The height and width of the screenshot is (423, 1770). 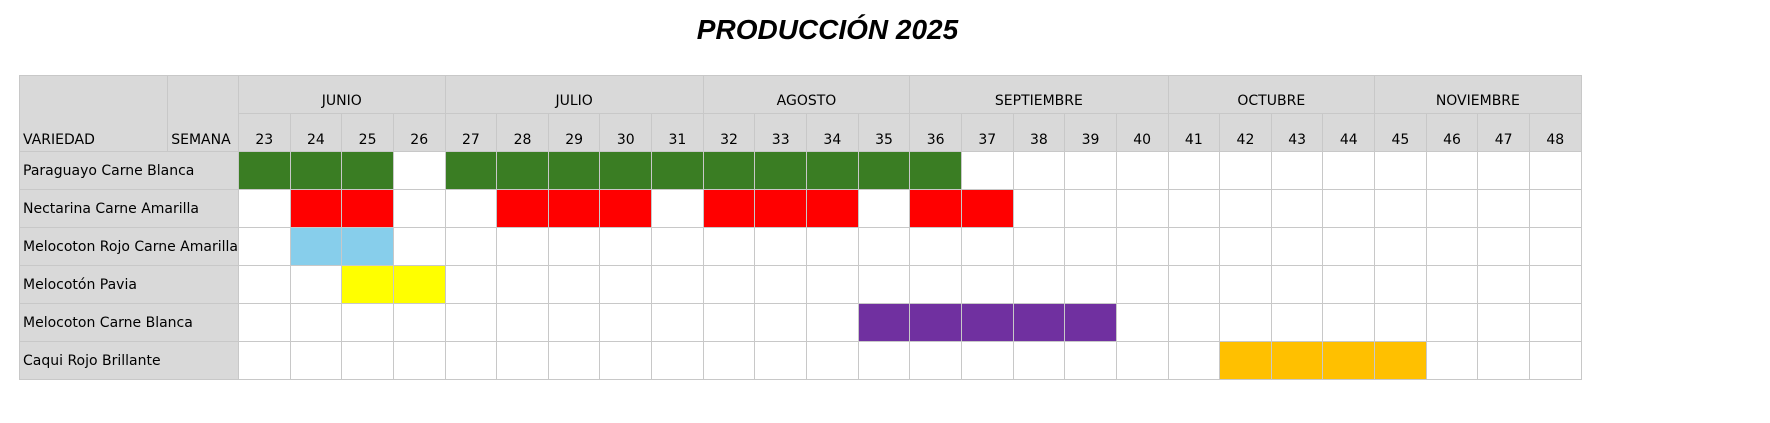 I want to click on variety-name: Paraguayo Carne Blanca, so click(x=129, y=170).